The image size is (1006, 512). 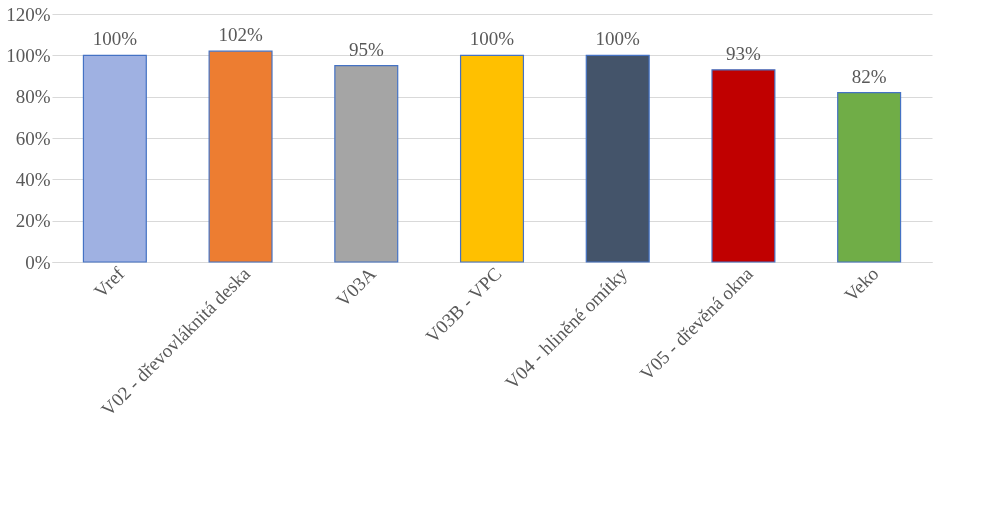 I want to click on y-tick-label: 40%, so click(x=33, y=179).